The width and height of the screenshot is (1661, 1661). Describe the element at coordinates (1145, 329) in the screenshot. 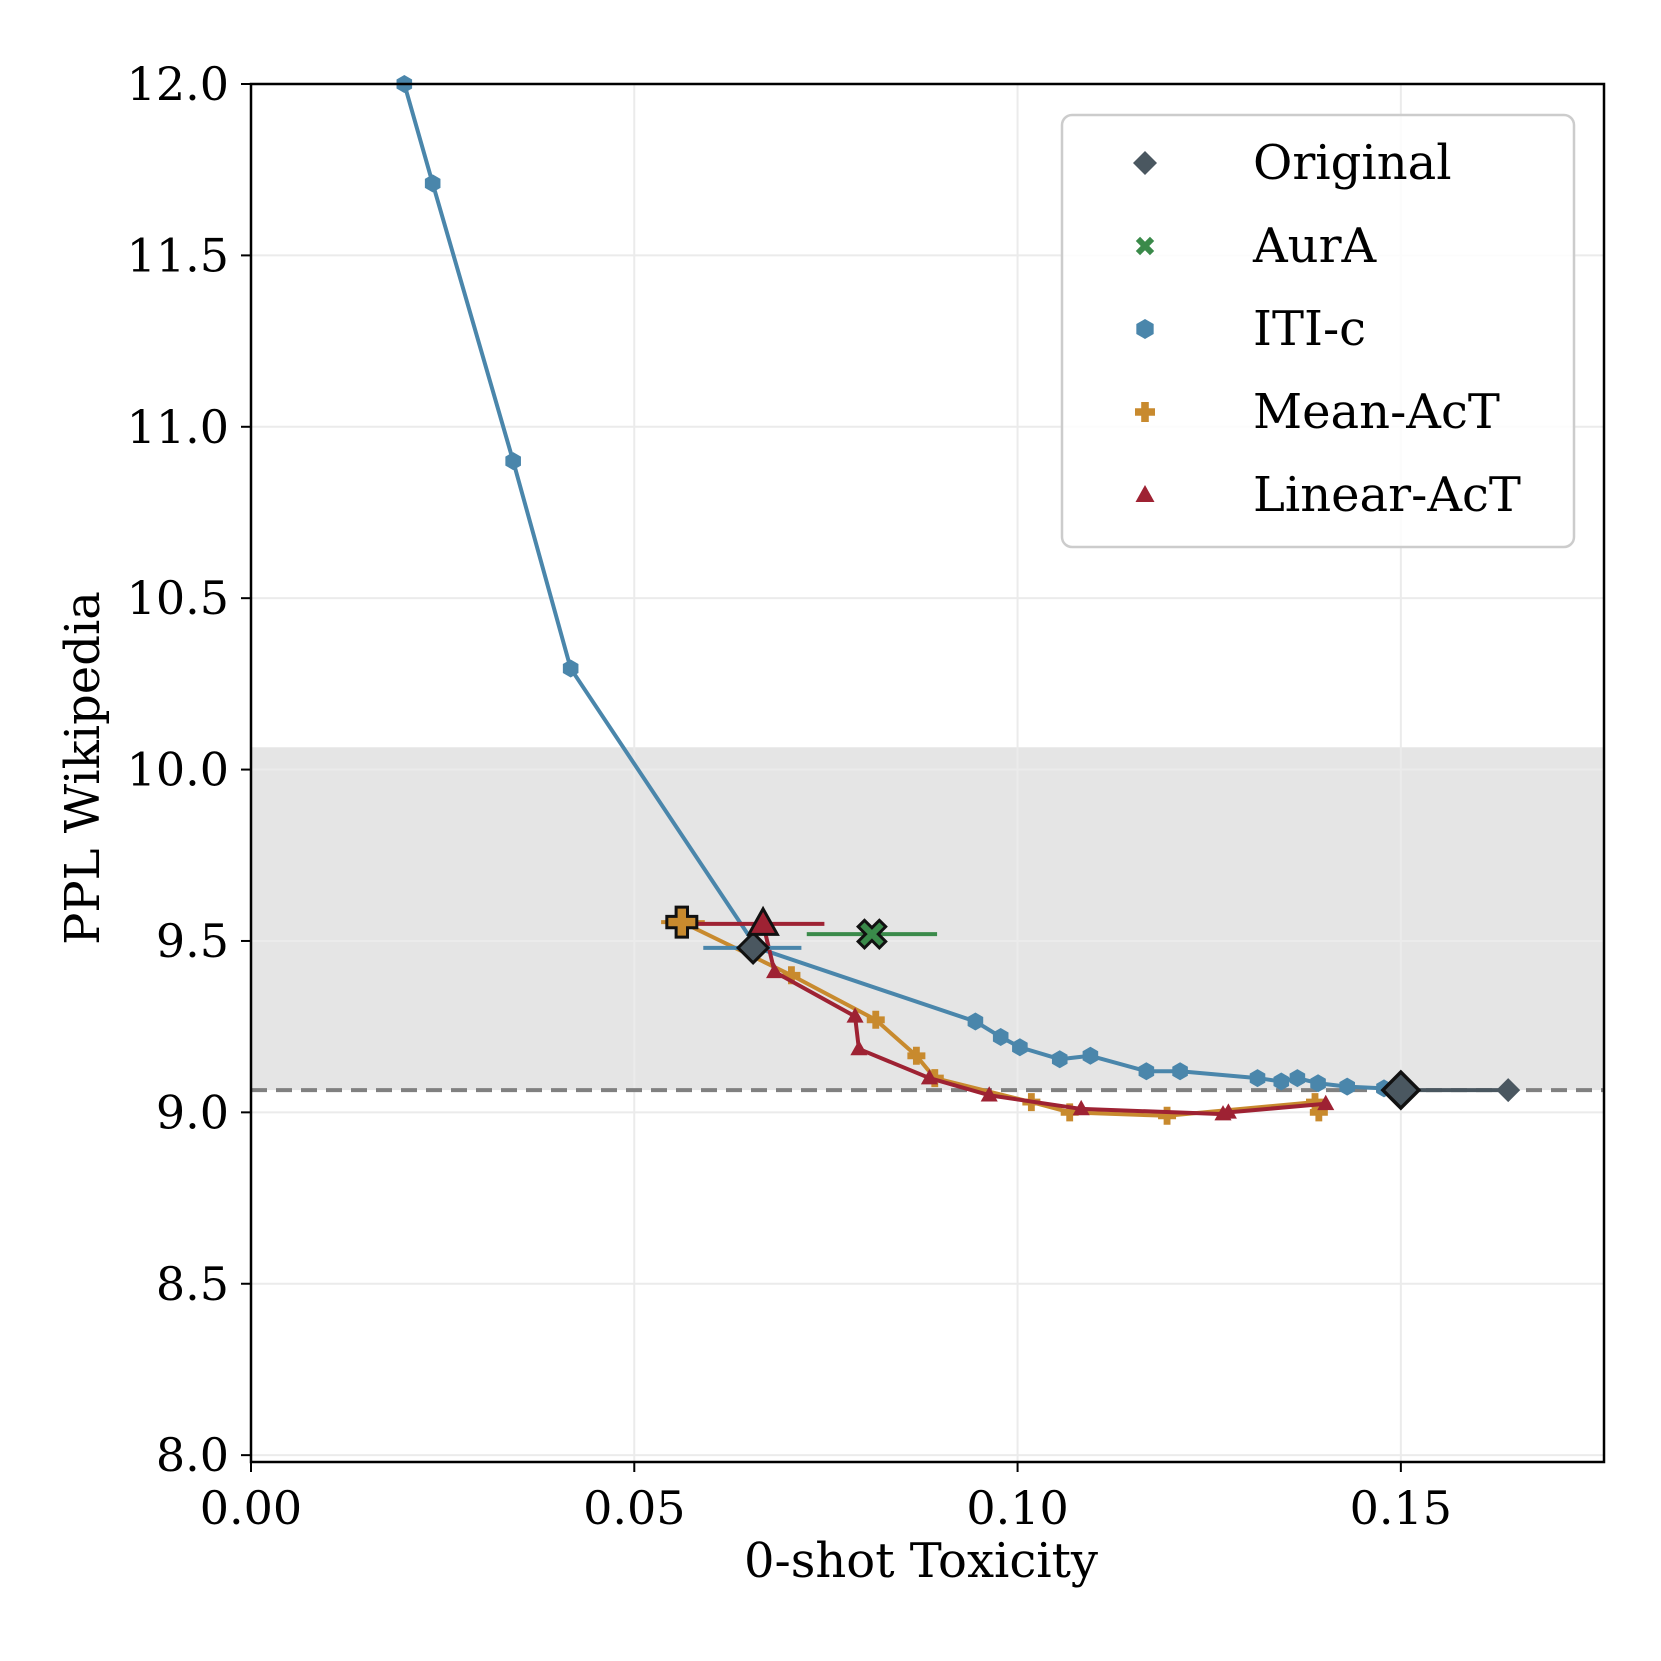

I see `legend-marker-iti-c` at that location.